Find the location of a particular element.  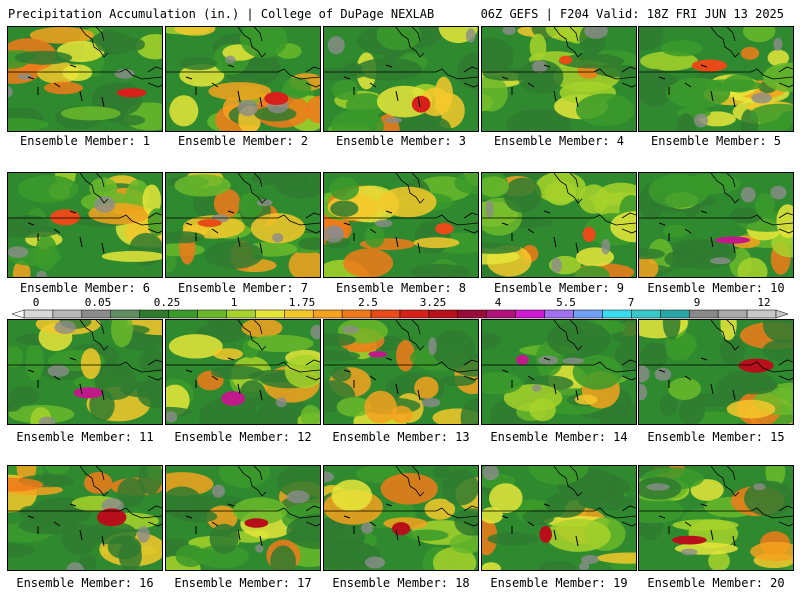

ensemble-member-label: Ensemble Member: 16 is located at coordinates (85, 583).